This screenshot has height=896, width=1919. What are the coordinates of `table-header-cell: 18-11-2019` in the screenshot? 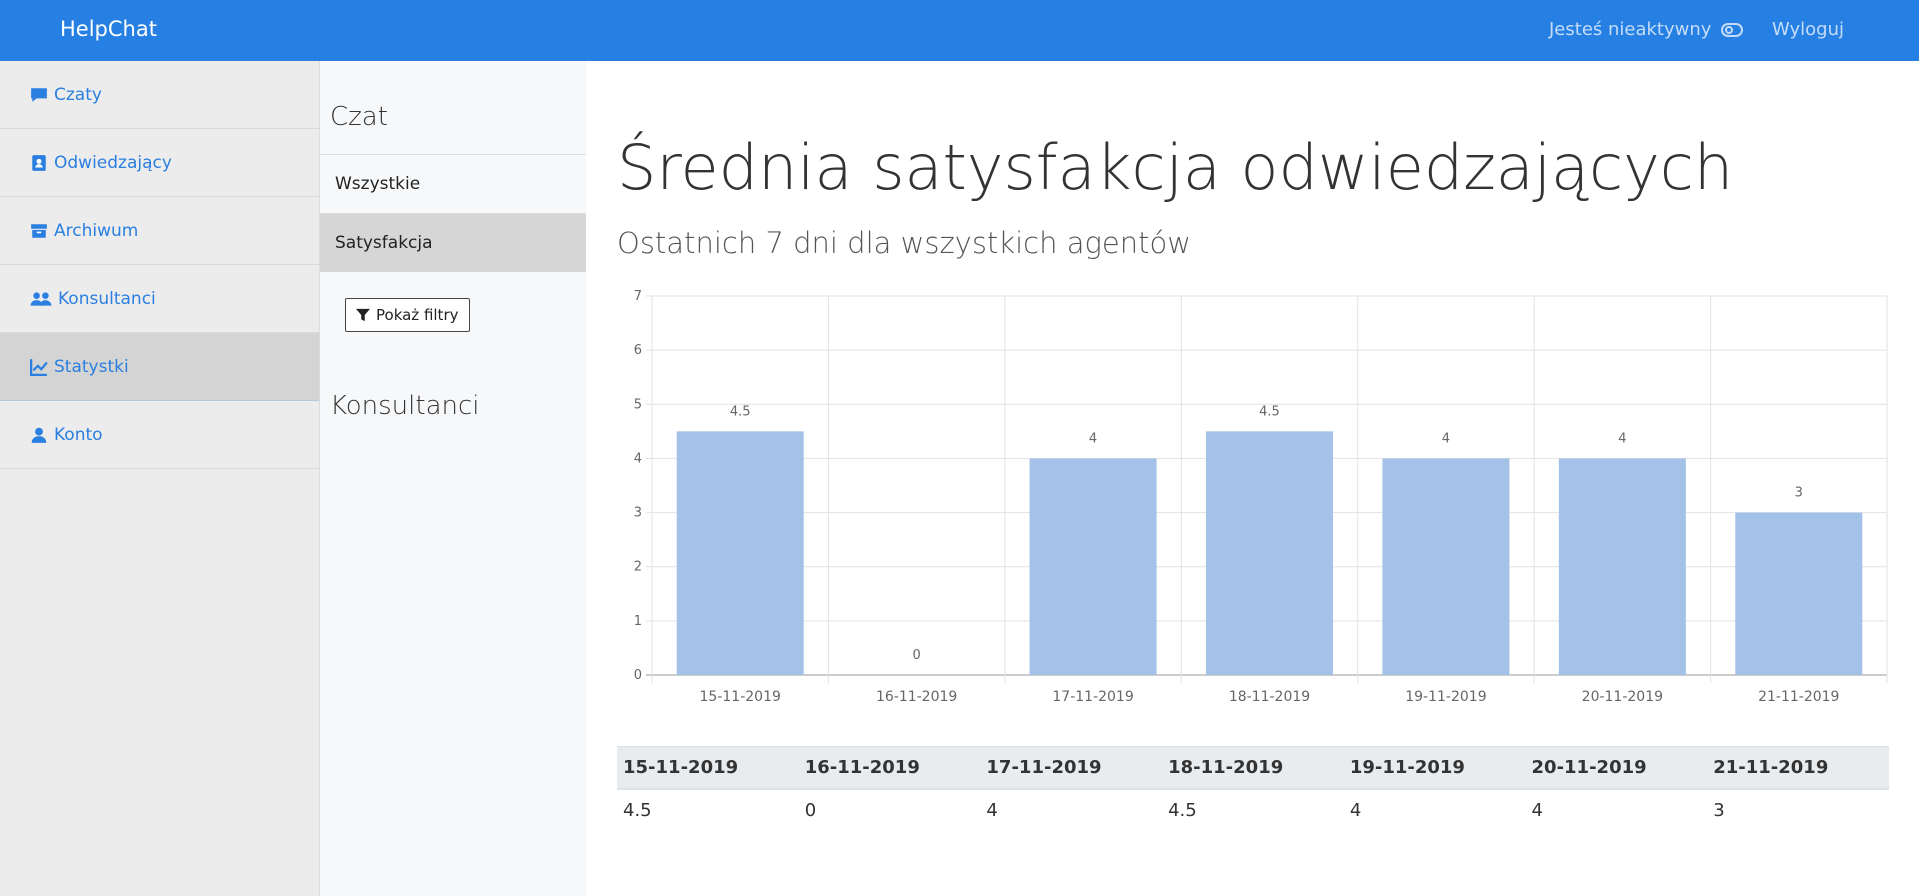 It's located at (1253, 768).